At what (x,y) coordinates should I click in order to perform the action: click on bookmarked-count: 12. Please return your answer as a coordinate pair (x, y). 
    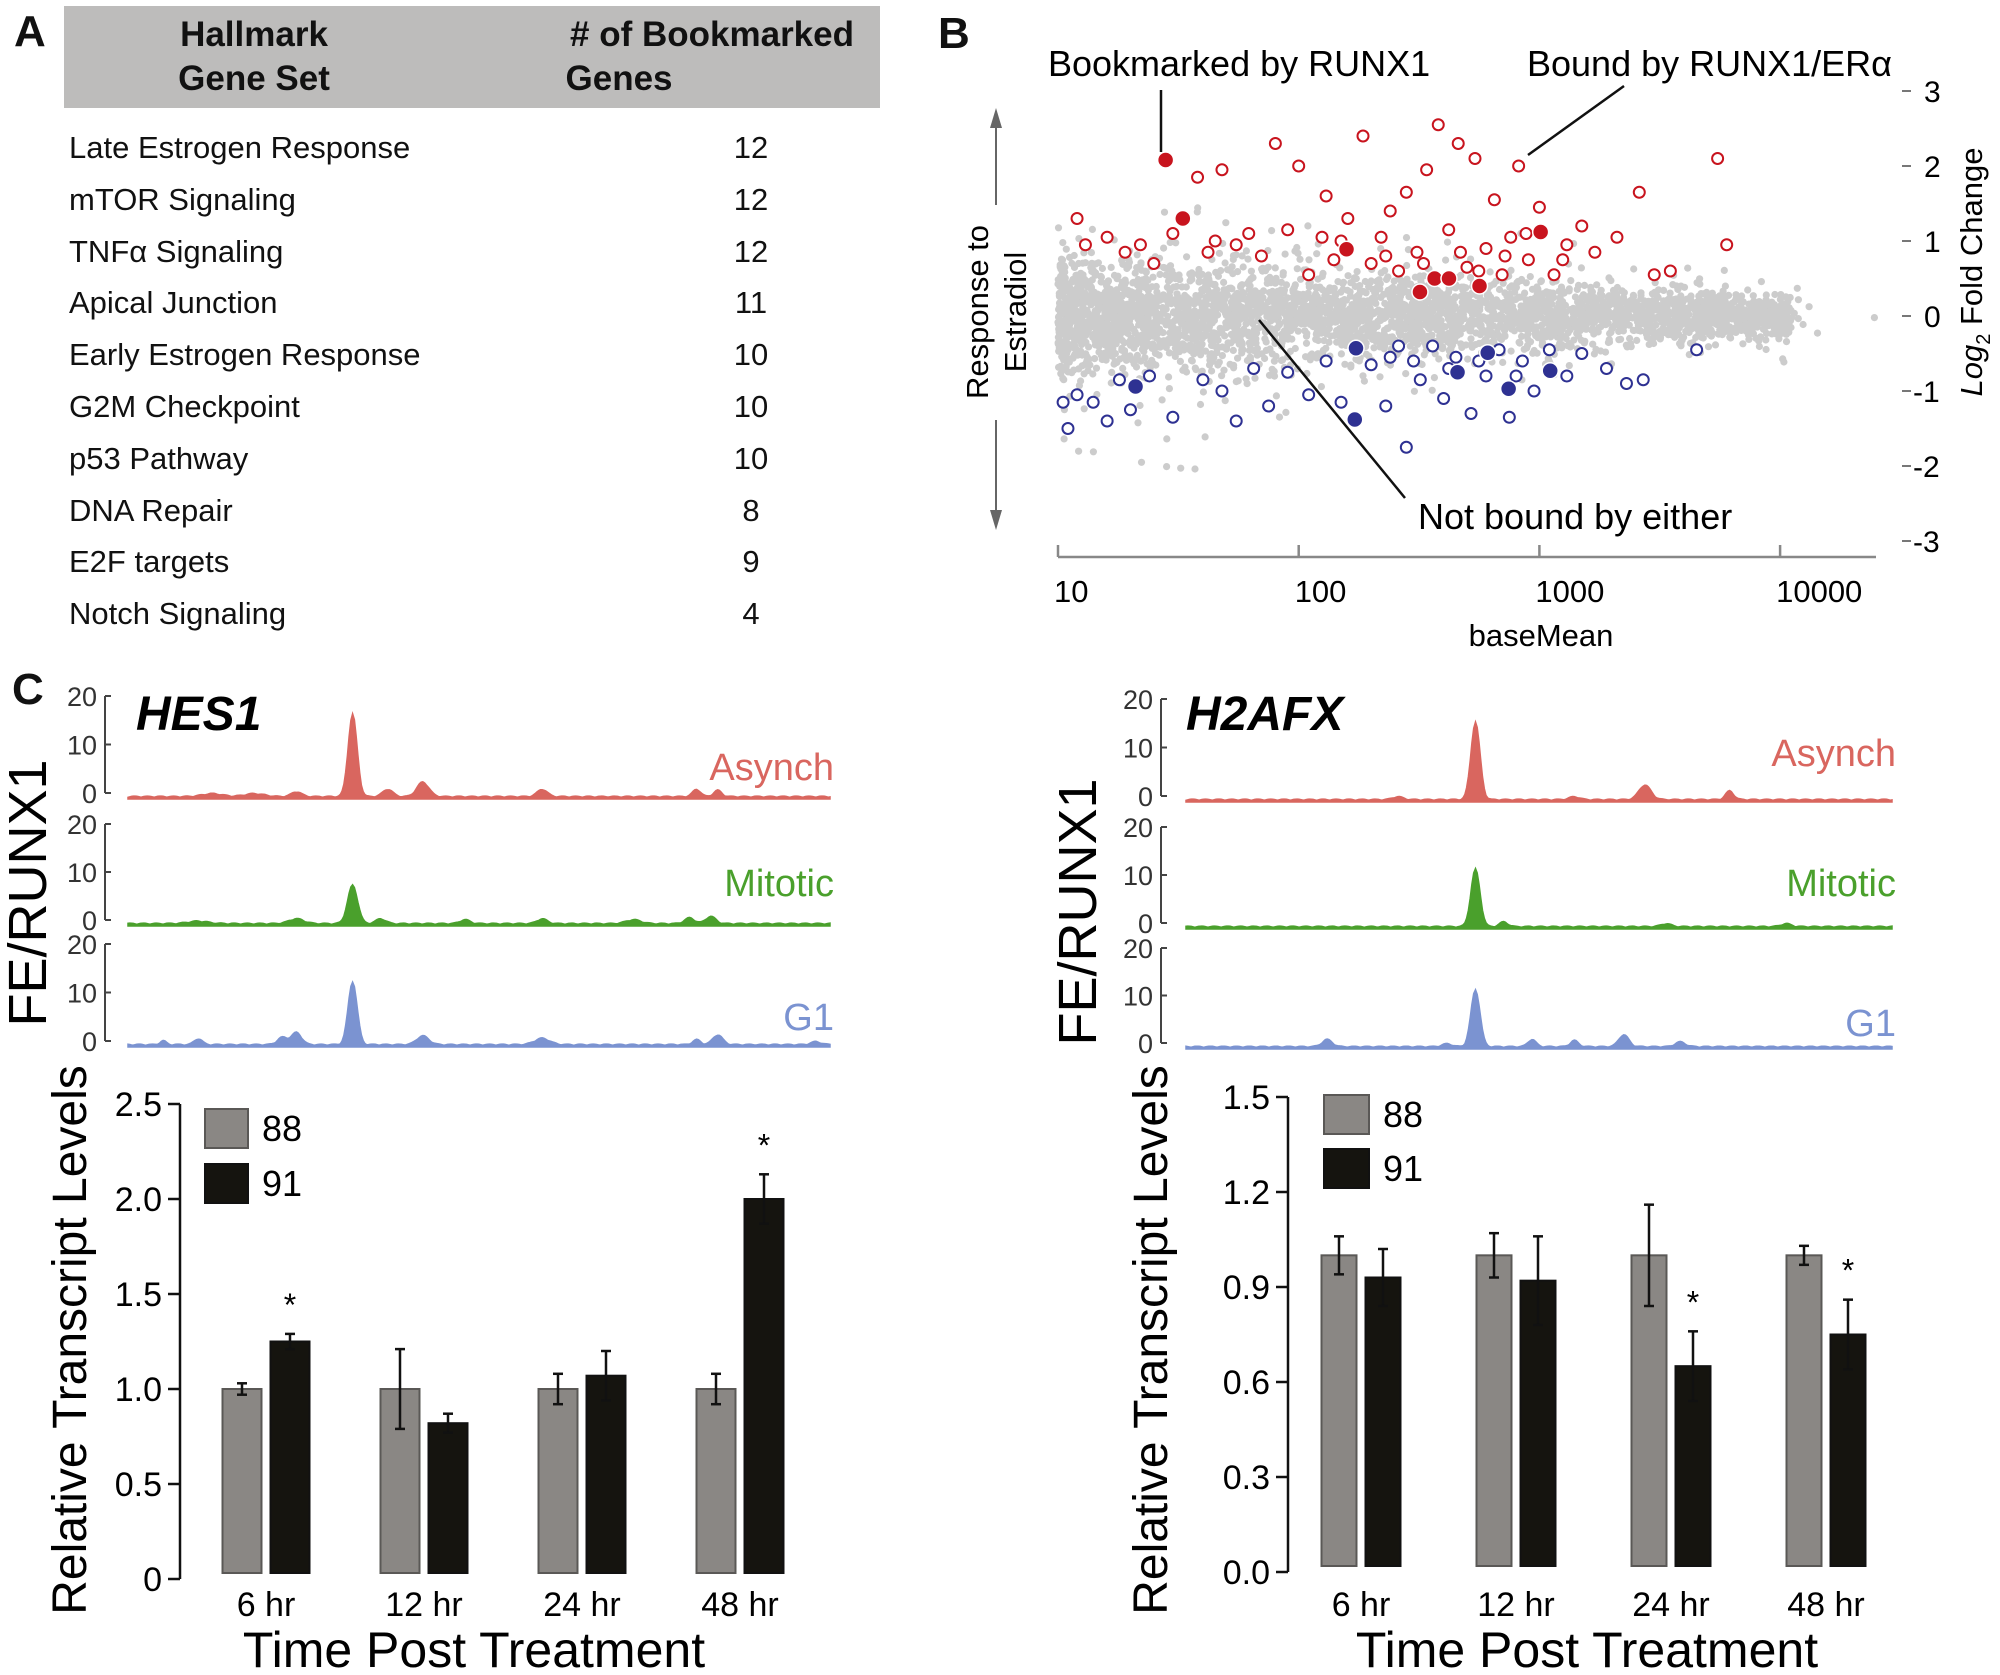
    Looking at the image, I should click on (751, 199).